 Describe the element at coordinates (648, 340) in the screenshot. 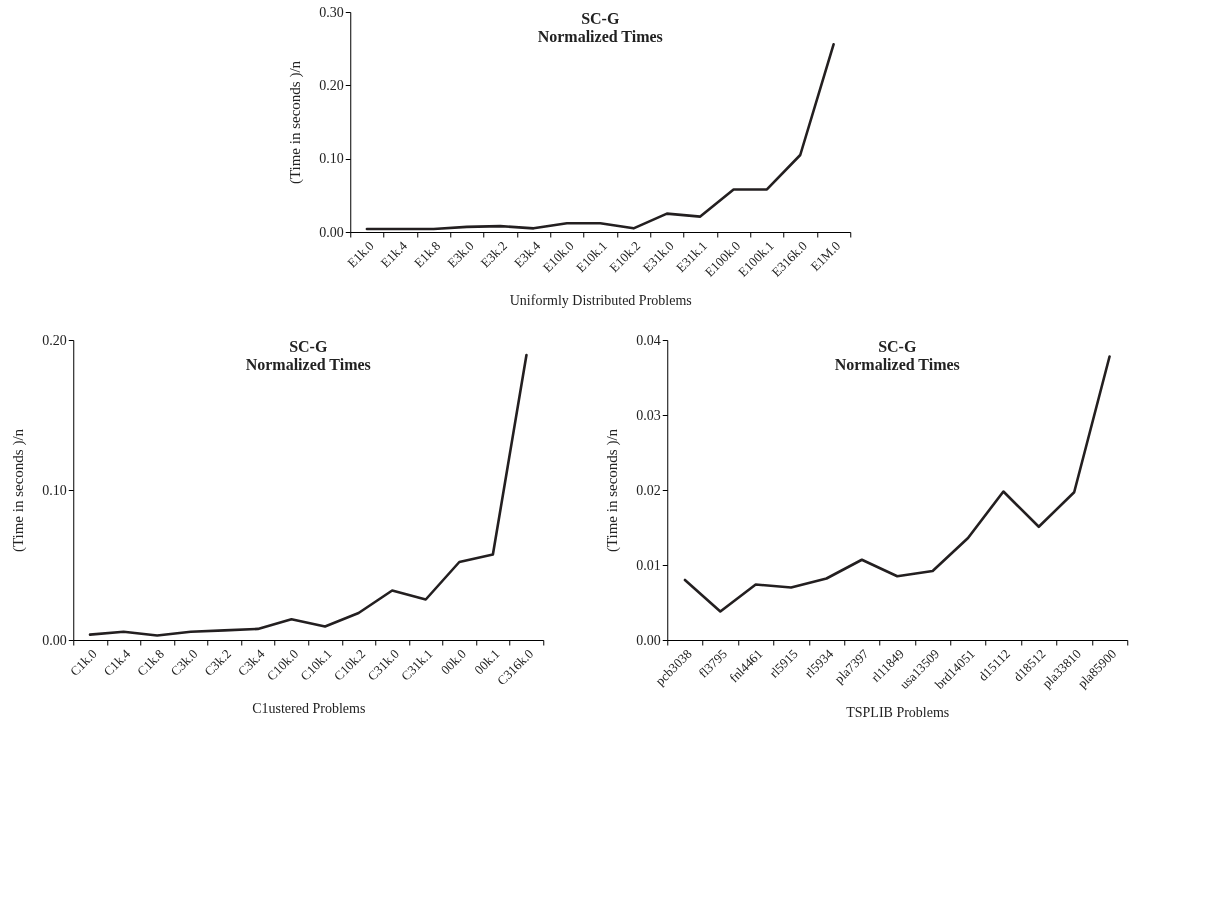

I see `y-tick-label: 0.04` at that location.